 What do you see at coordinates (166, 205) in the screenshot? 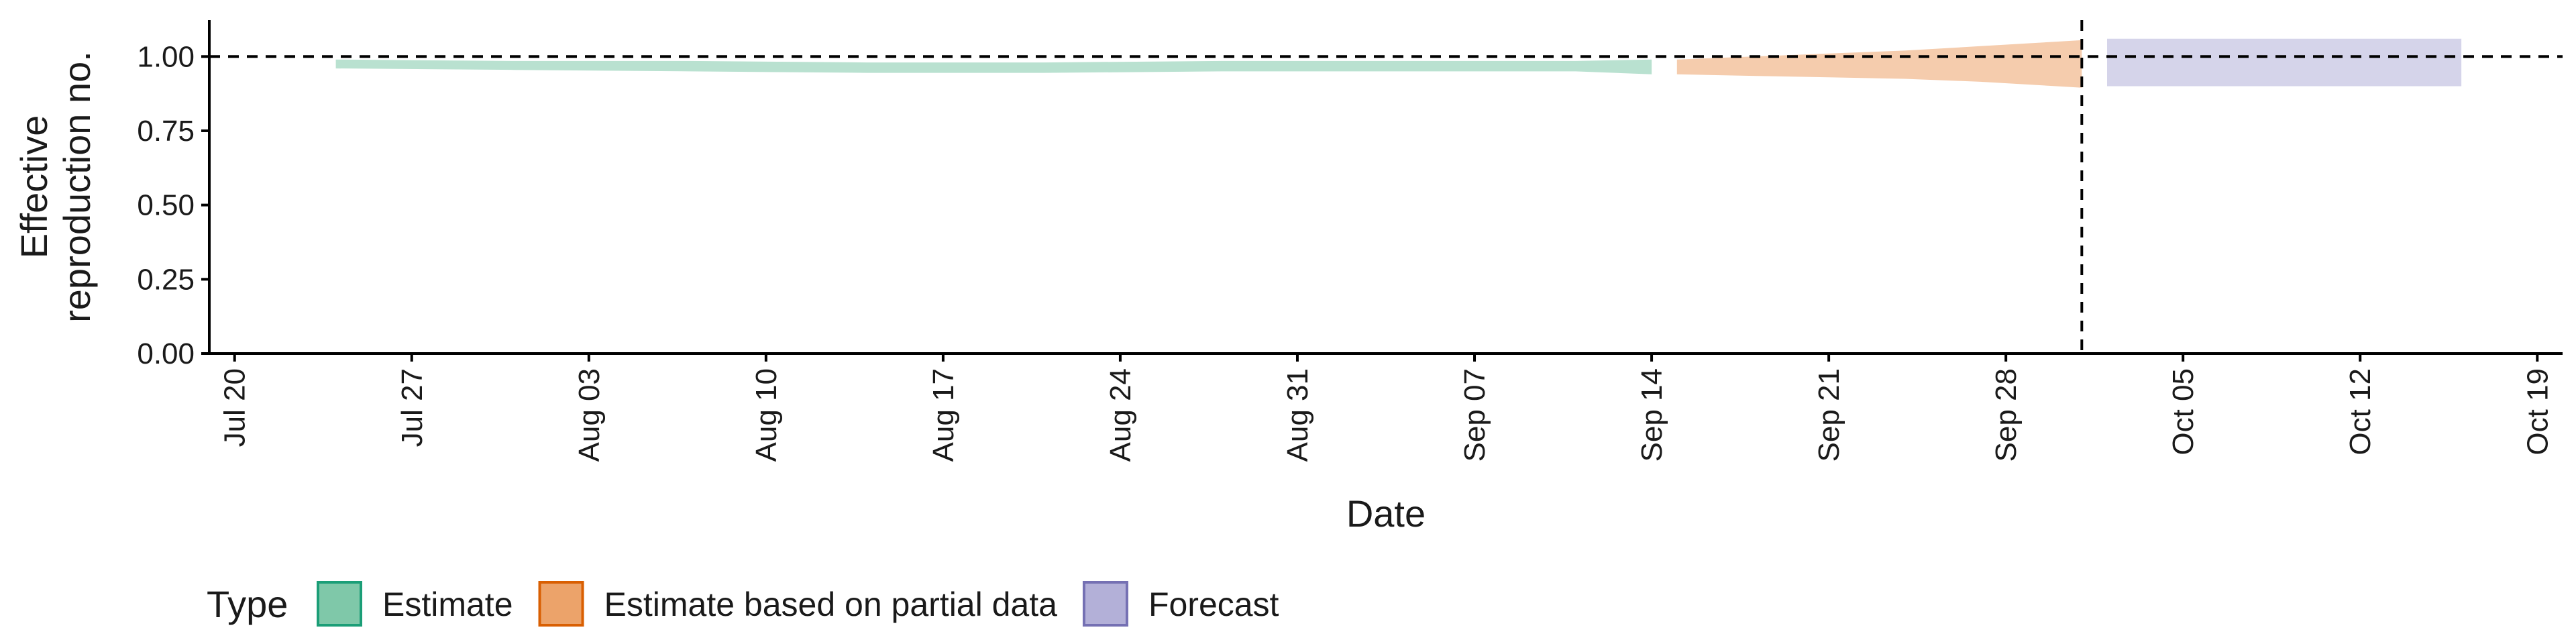
I see `y-tick-label: 0.50` at bounding box center [166, 205].